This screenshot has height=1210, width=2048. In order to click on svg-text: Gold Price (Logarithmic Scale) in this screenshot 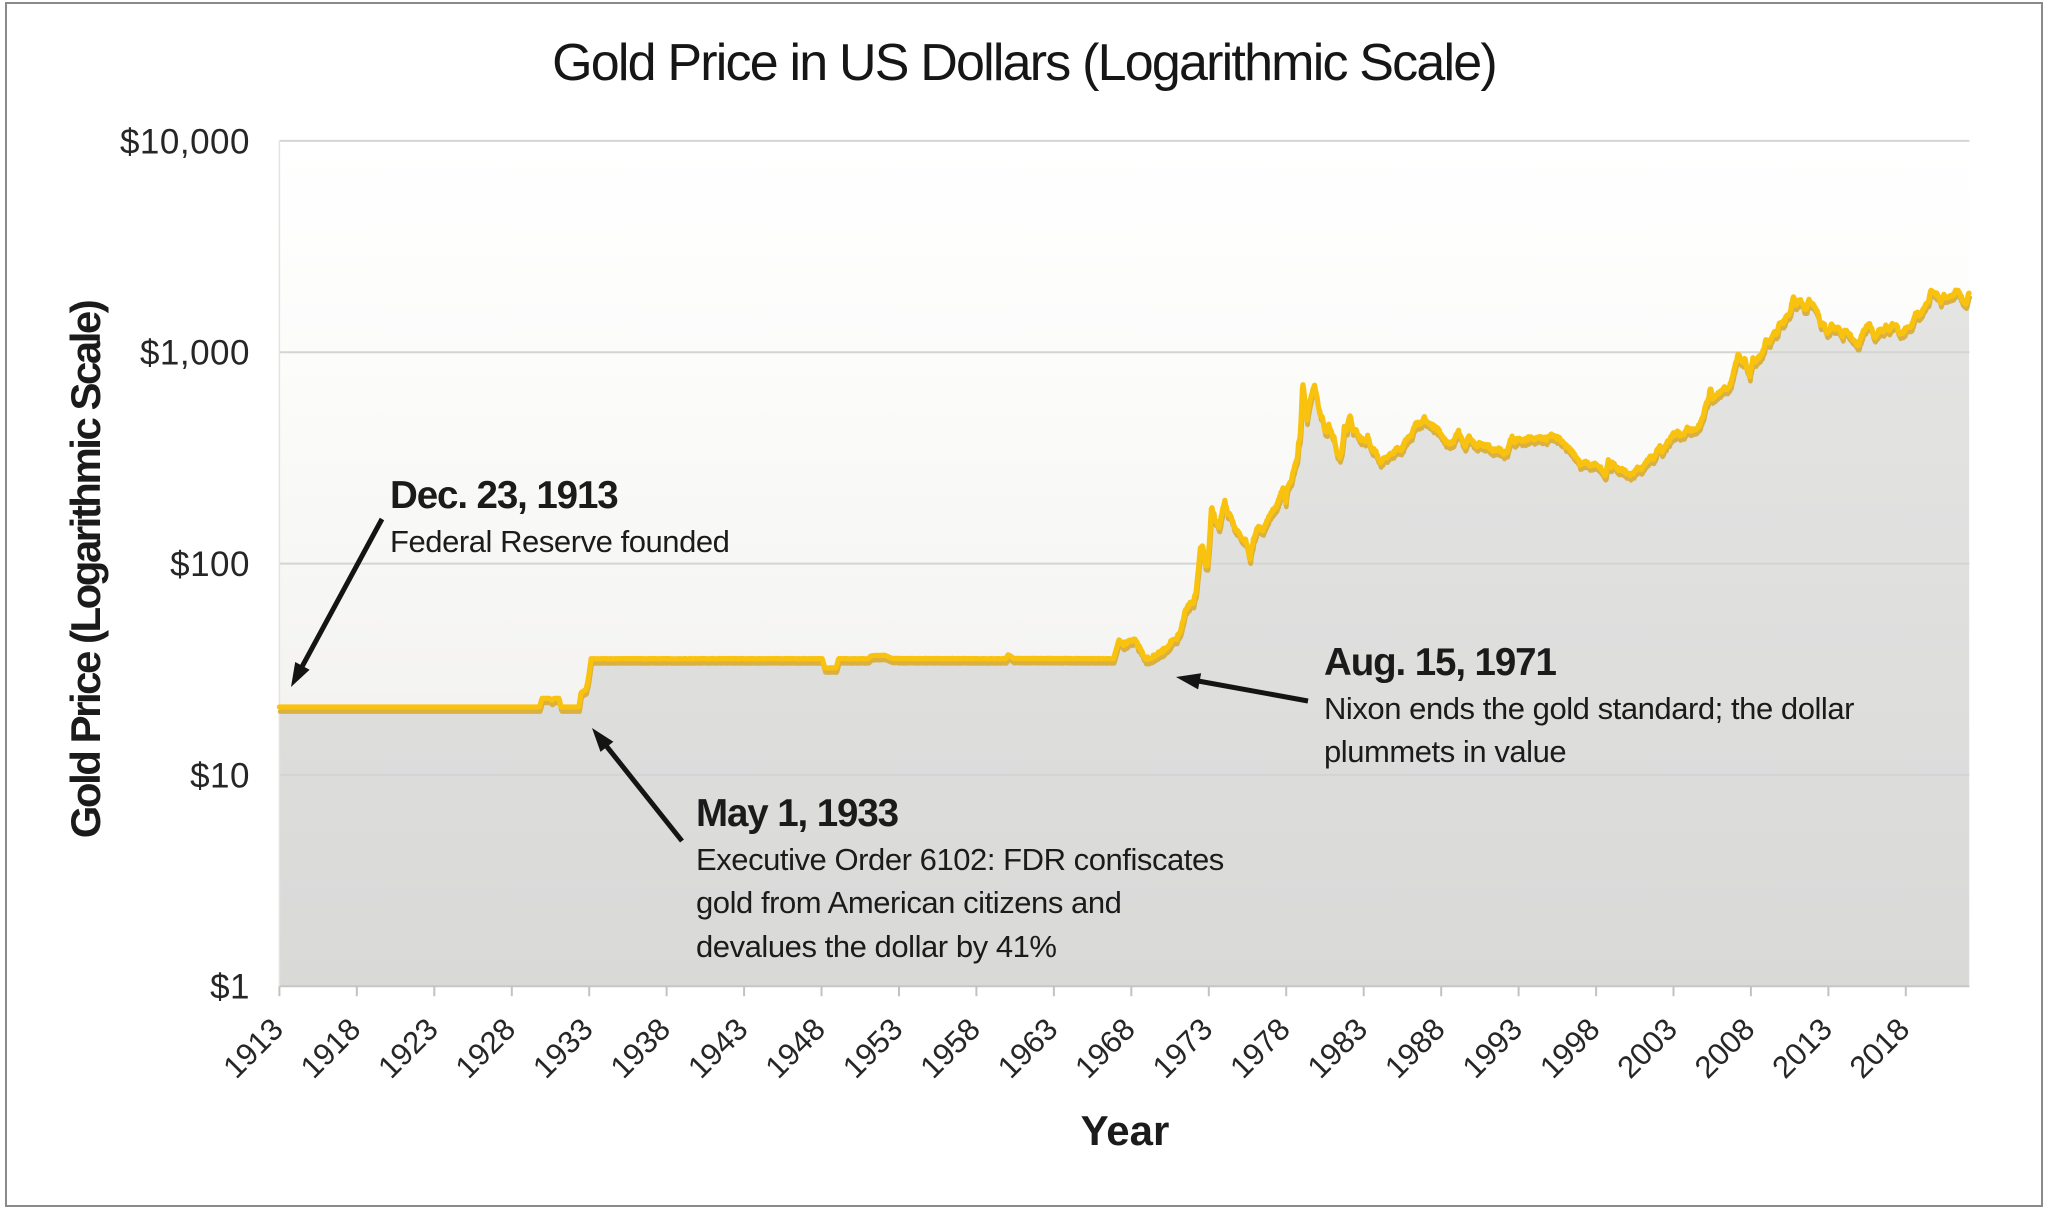, I will do `click(85, 569)`.